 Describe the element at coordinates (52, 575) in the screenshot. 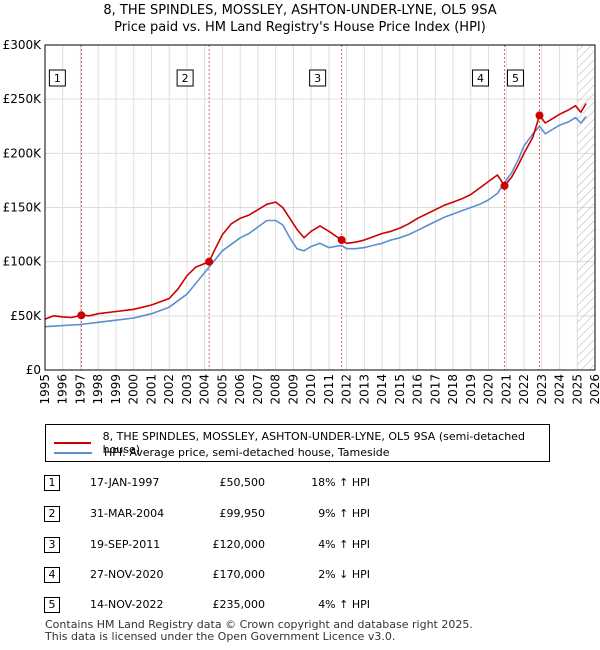

I see `sale-number-badge: 4` at that location.